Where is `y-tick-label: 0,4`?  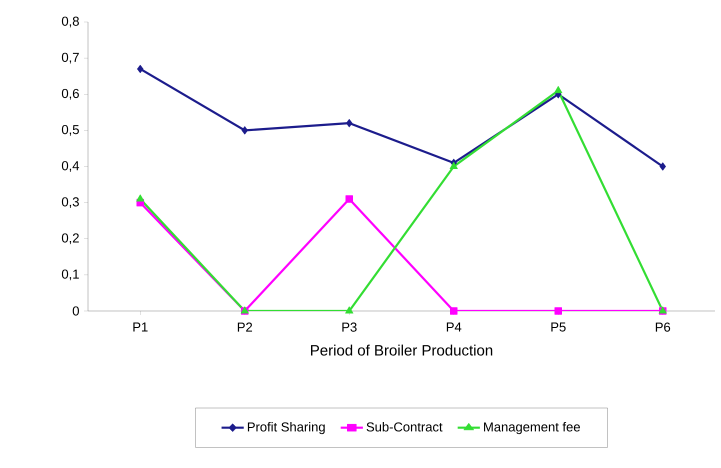
y-tick-label: 0,4 is located at coordinates (71, 166).